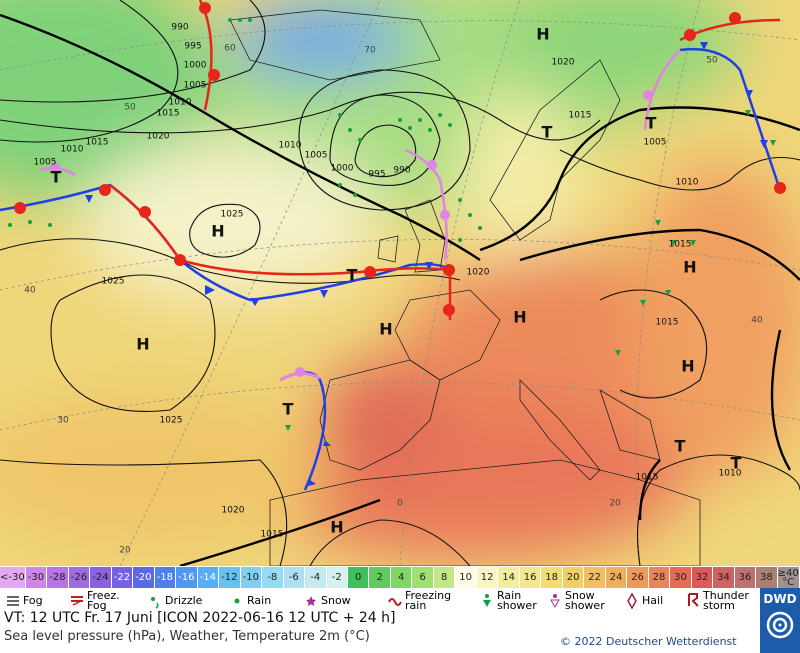 The image size is (800, 653). Describe the element at coordinates (259, 600) in the screenshot. I see `legend-label: Rain` at that location.